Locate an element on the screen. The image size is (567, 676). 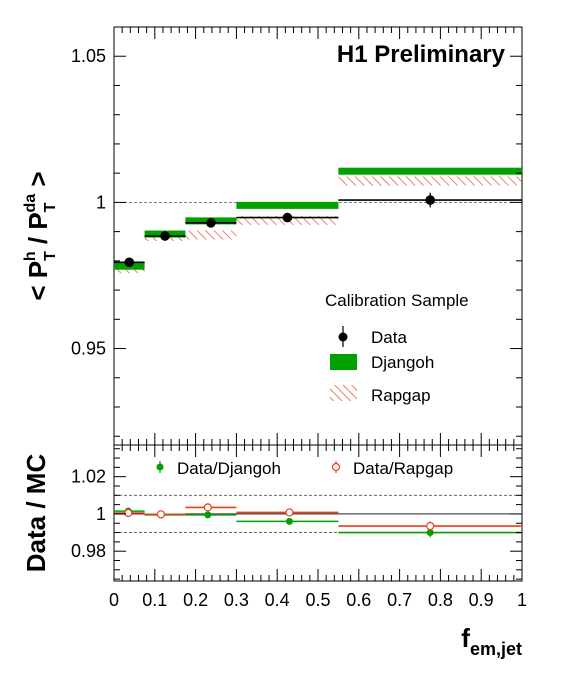
legend-ratio-djangoh-label: Data/Djangoh is located at coordinates (229, 468).